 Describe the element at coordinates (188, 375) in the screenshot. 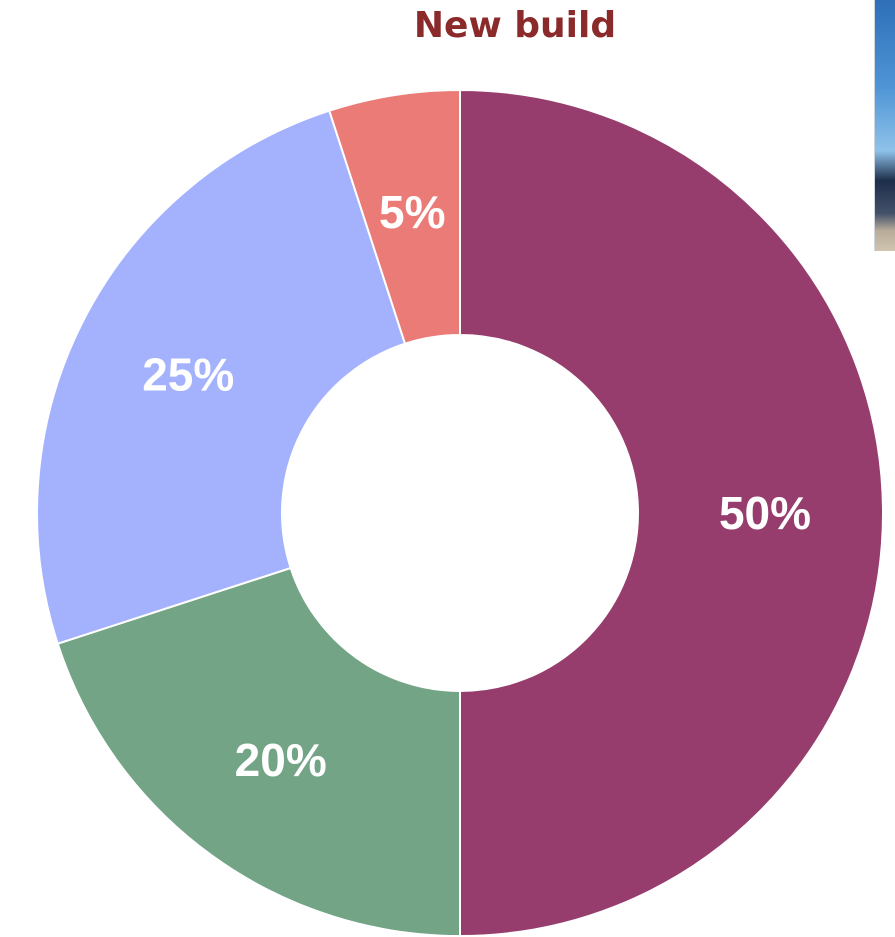

I see `slice-label-2: 25%` at that location.